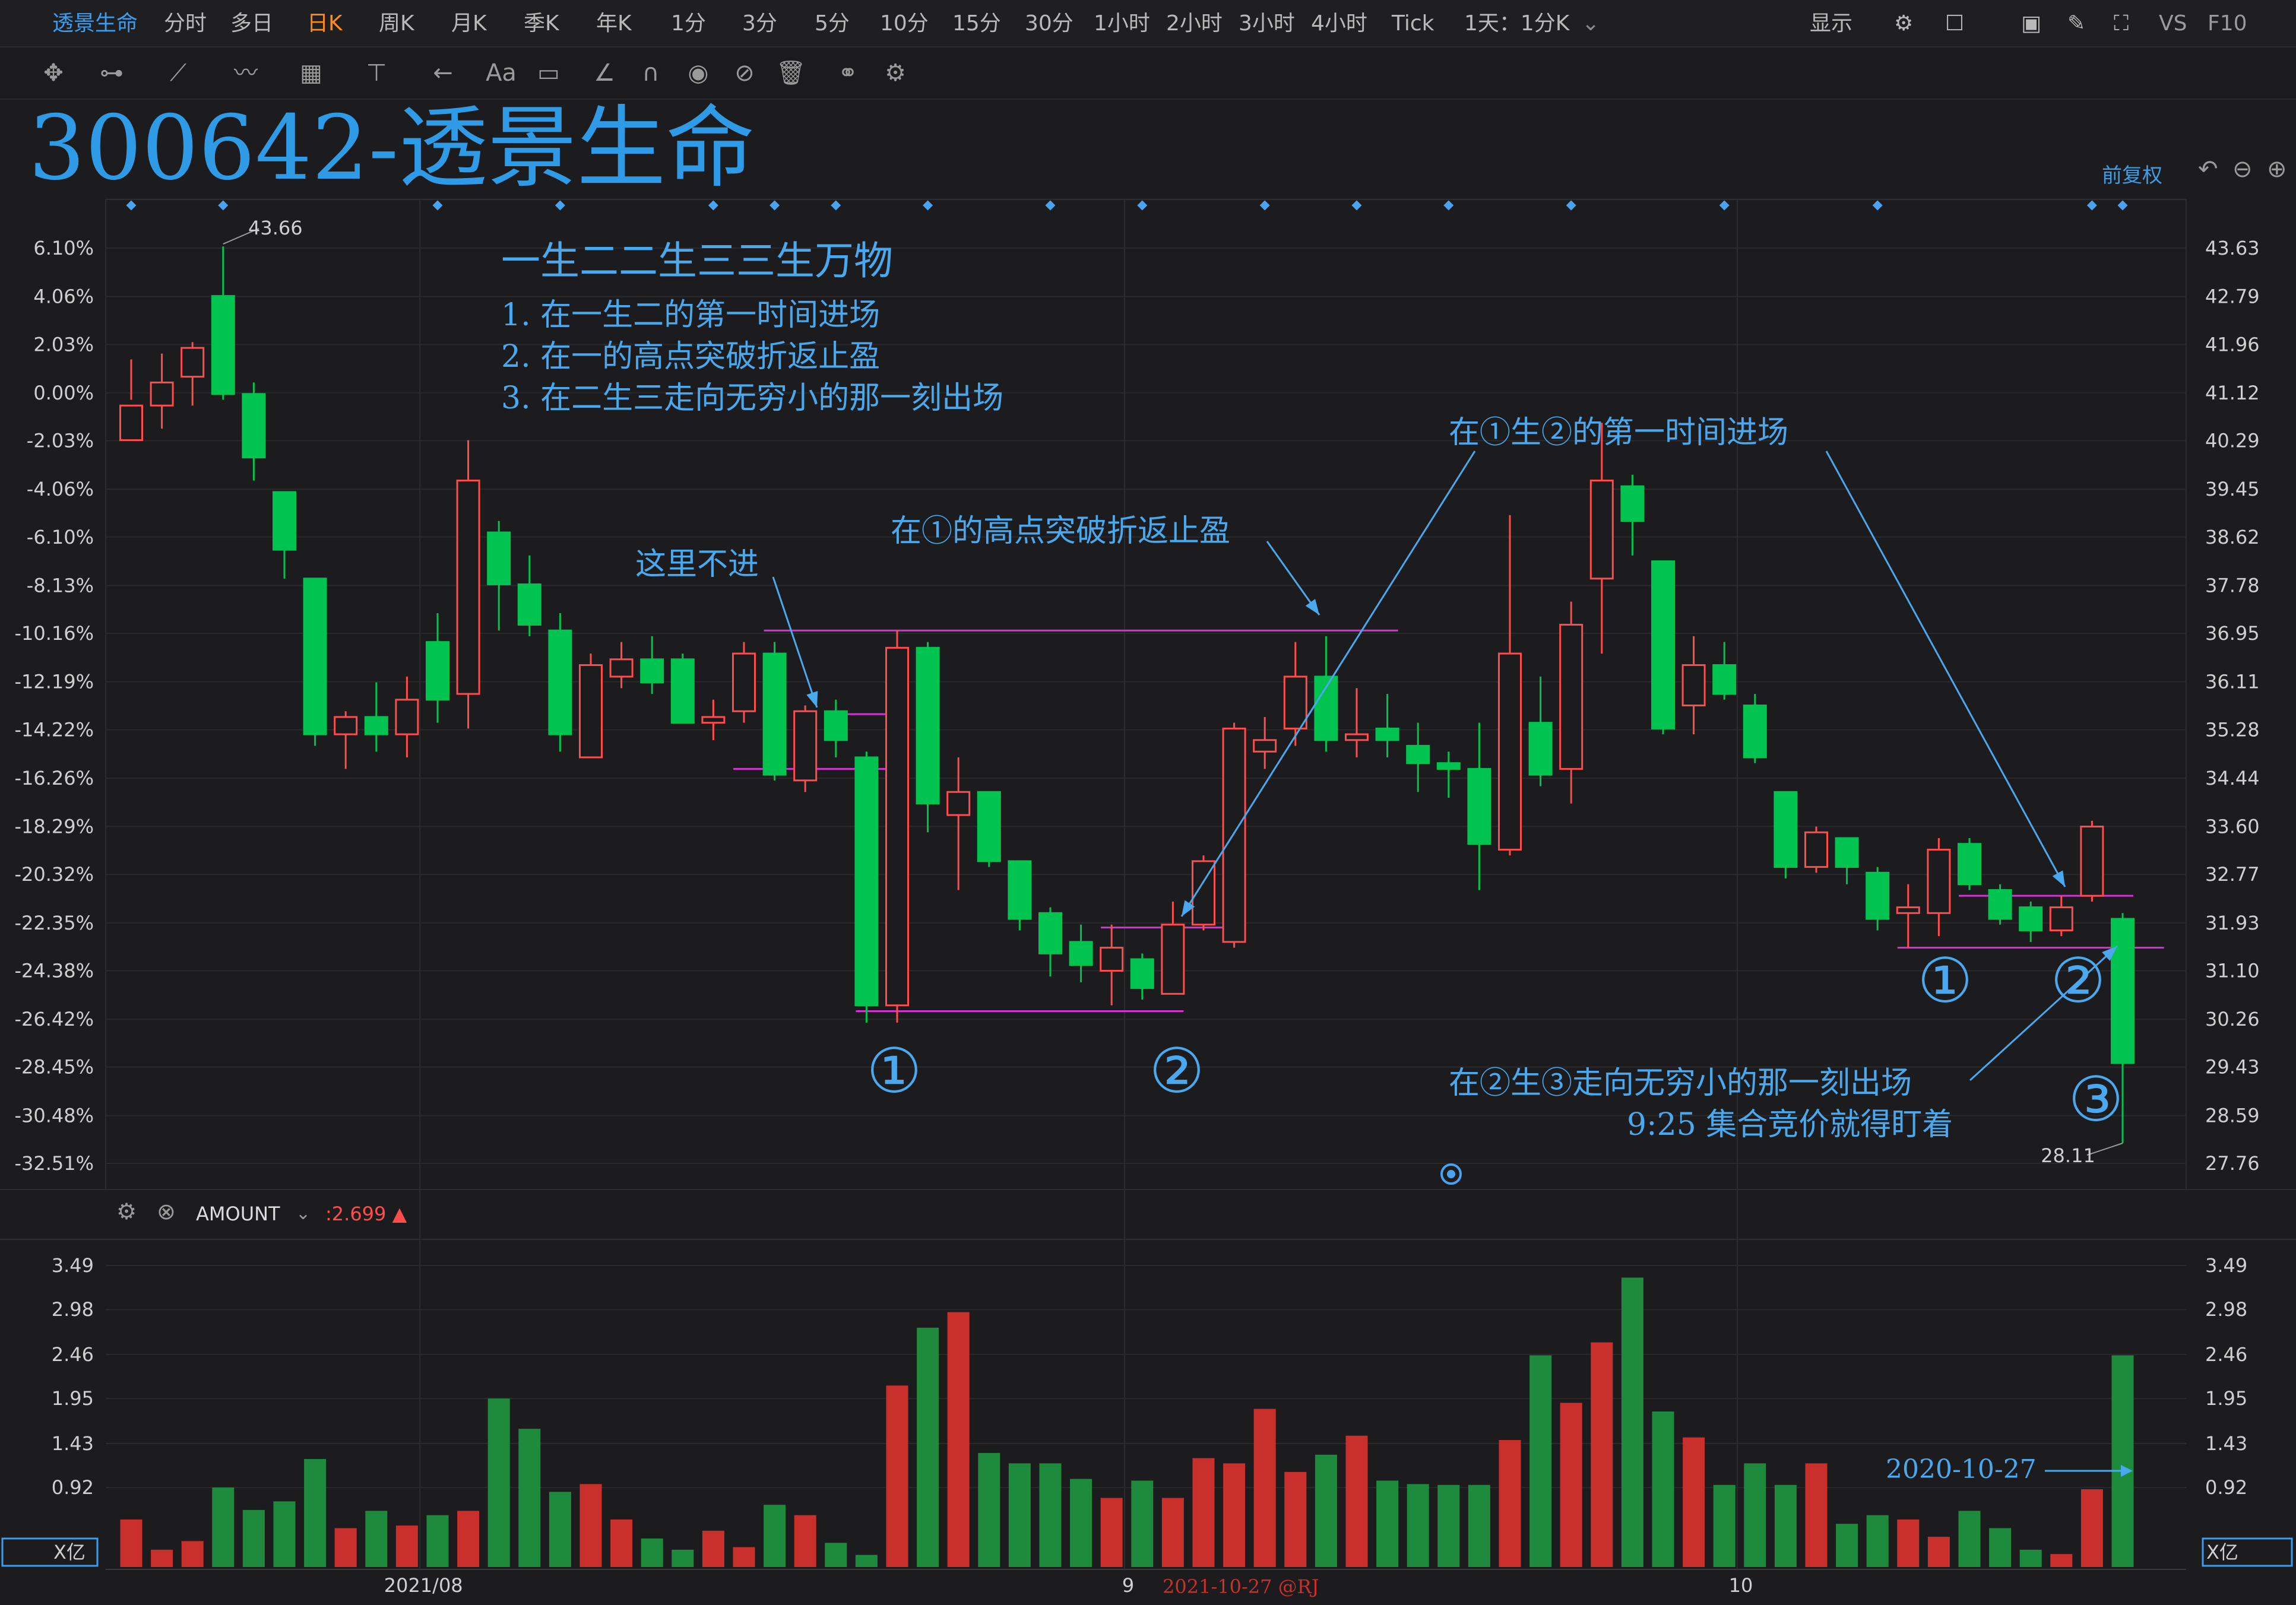 The width and height of the screenshot is (2296, 1605). I want to click on circled-number: ②, so click(2077, 980).